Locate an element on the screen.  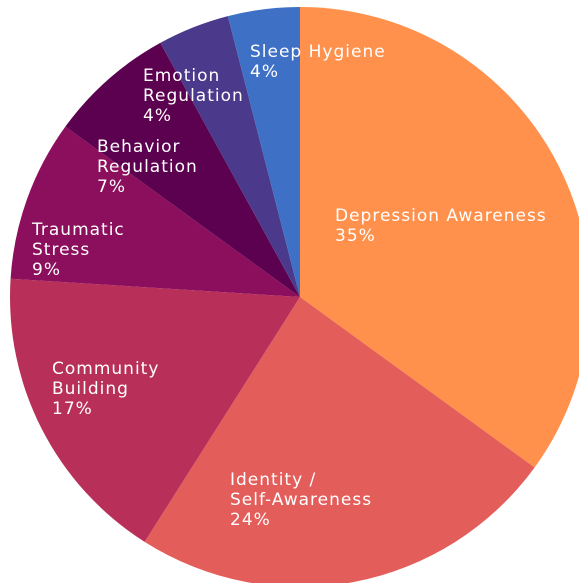
slice-label: Emotion Regulation 4% is located at coordinates (193, 96).